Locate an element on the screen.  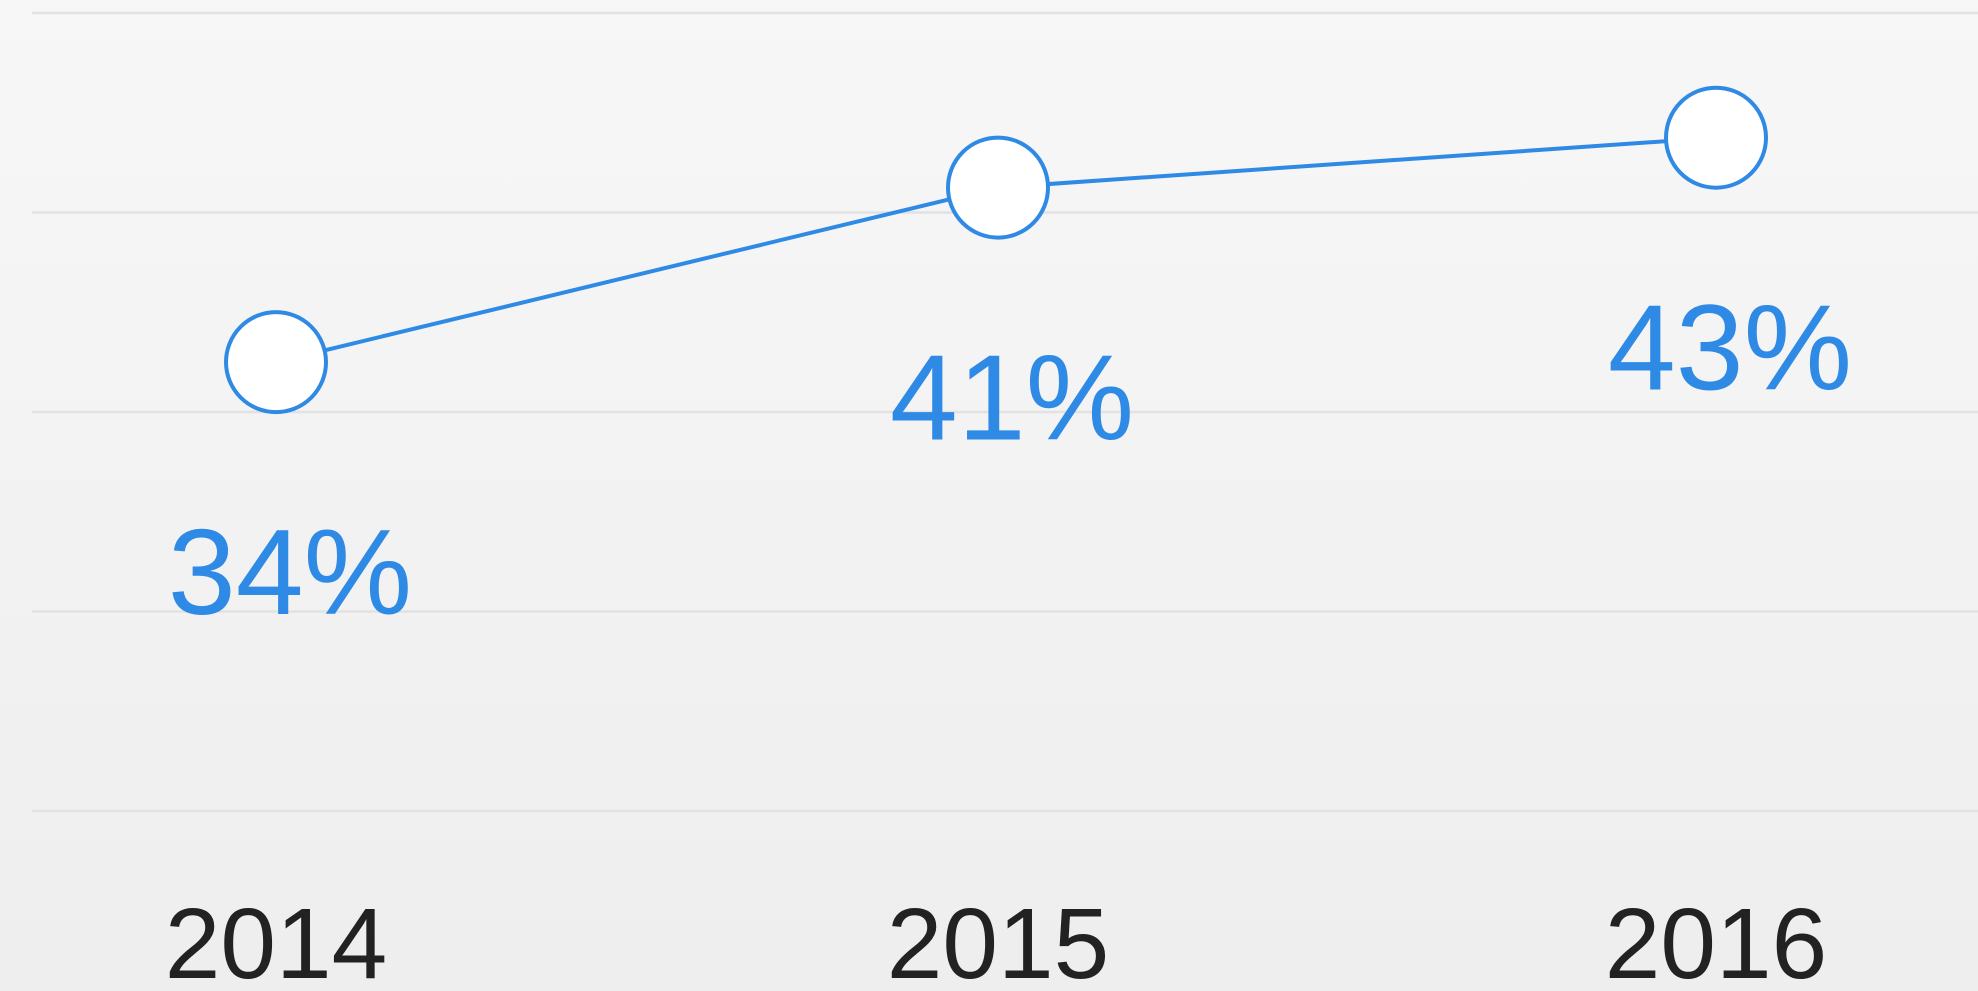
x-tick-label: 2016 is located at coordinates (1716, 939).